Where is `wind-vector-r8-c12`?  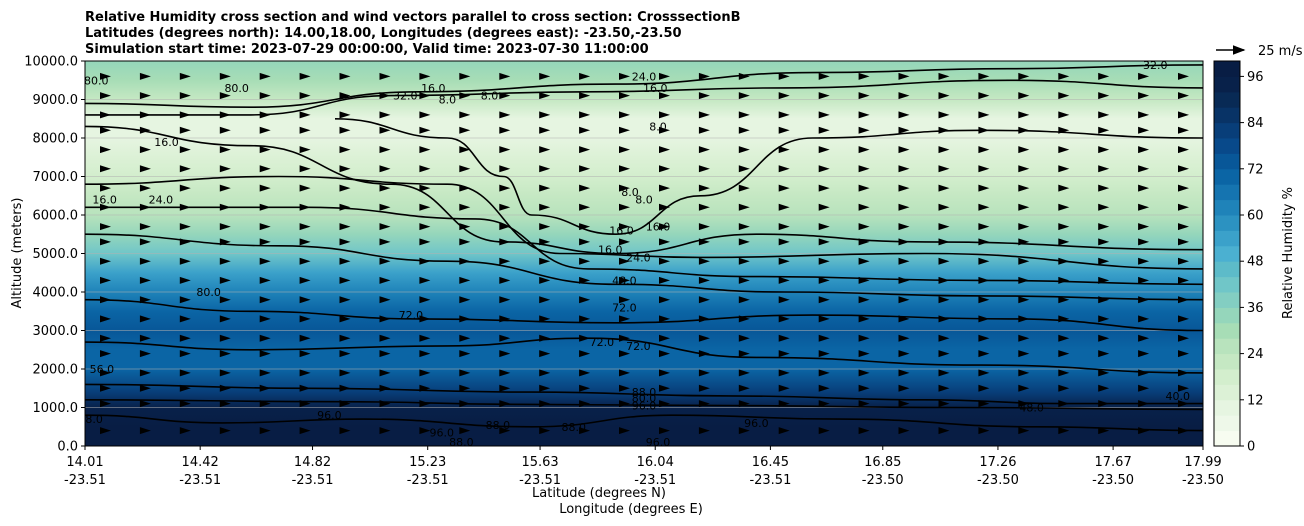 wind-vector-r8-c12 is located at coordinates (585, 280).